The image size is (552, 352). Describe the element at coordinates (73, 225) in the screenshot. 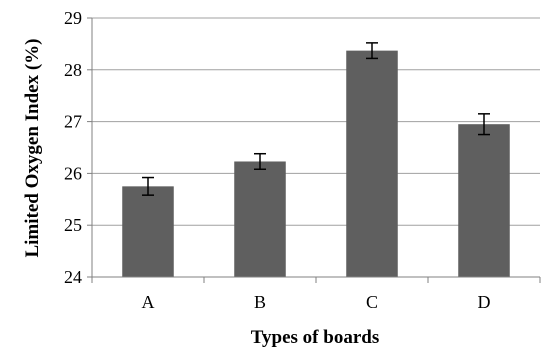

I see `y-tick-label: 25` at that location.